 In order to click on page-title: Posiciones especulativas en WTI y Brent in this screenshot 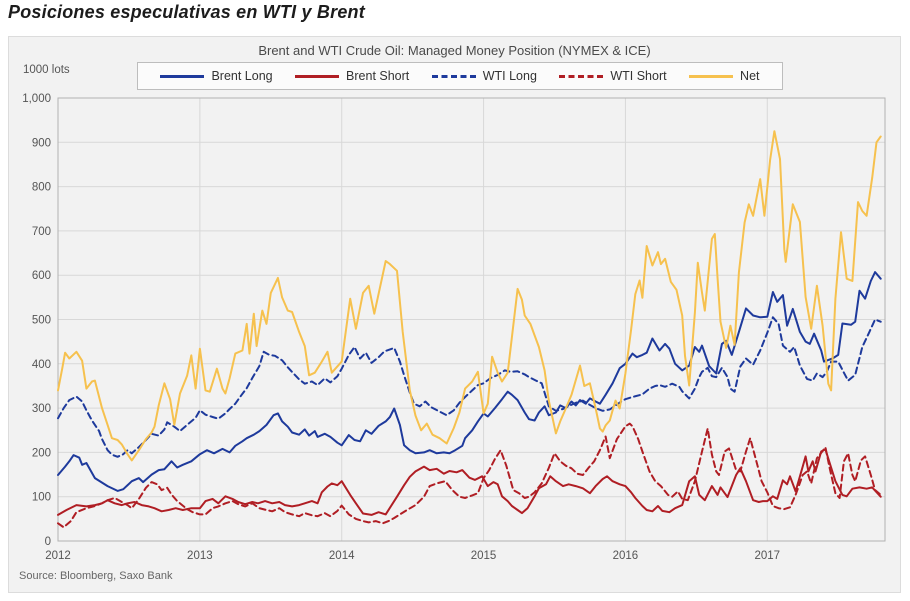, I will do `click(186, 12)`.